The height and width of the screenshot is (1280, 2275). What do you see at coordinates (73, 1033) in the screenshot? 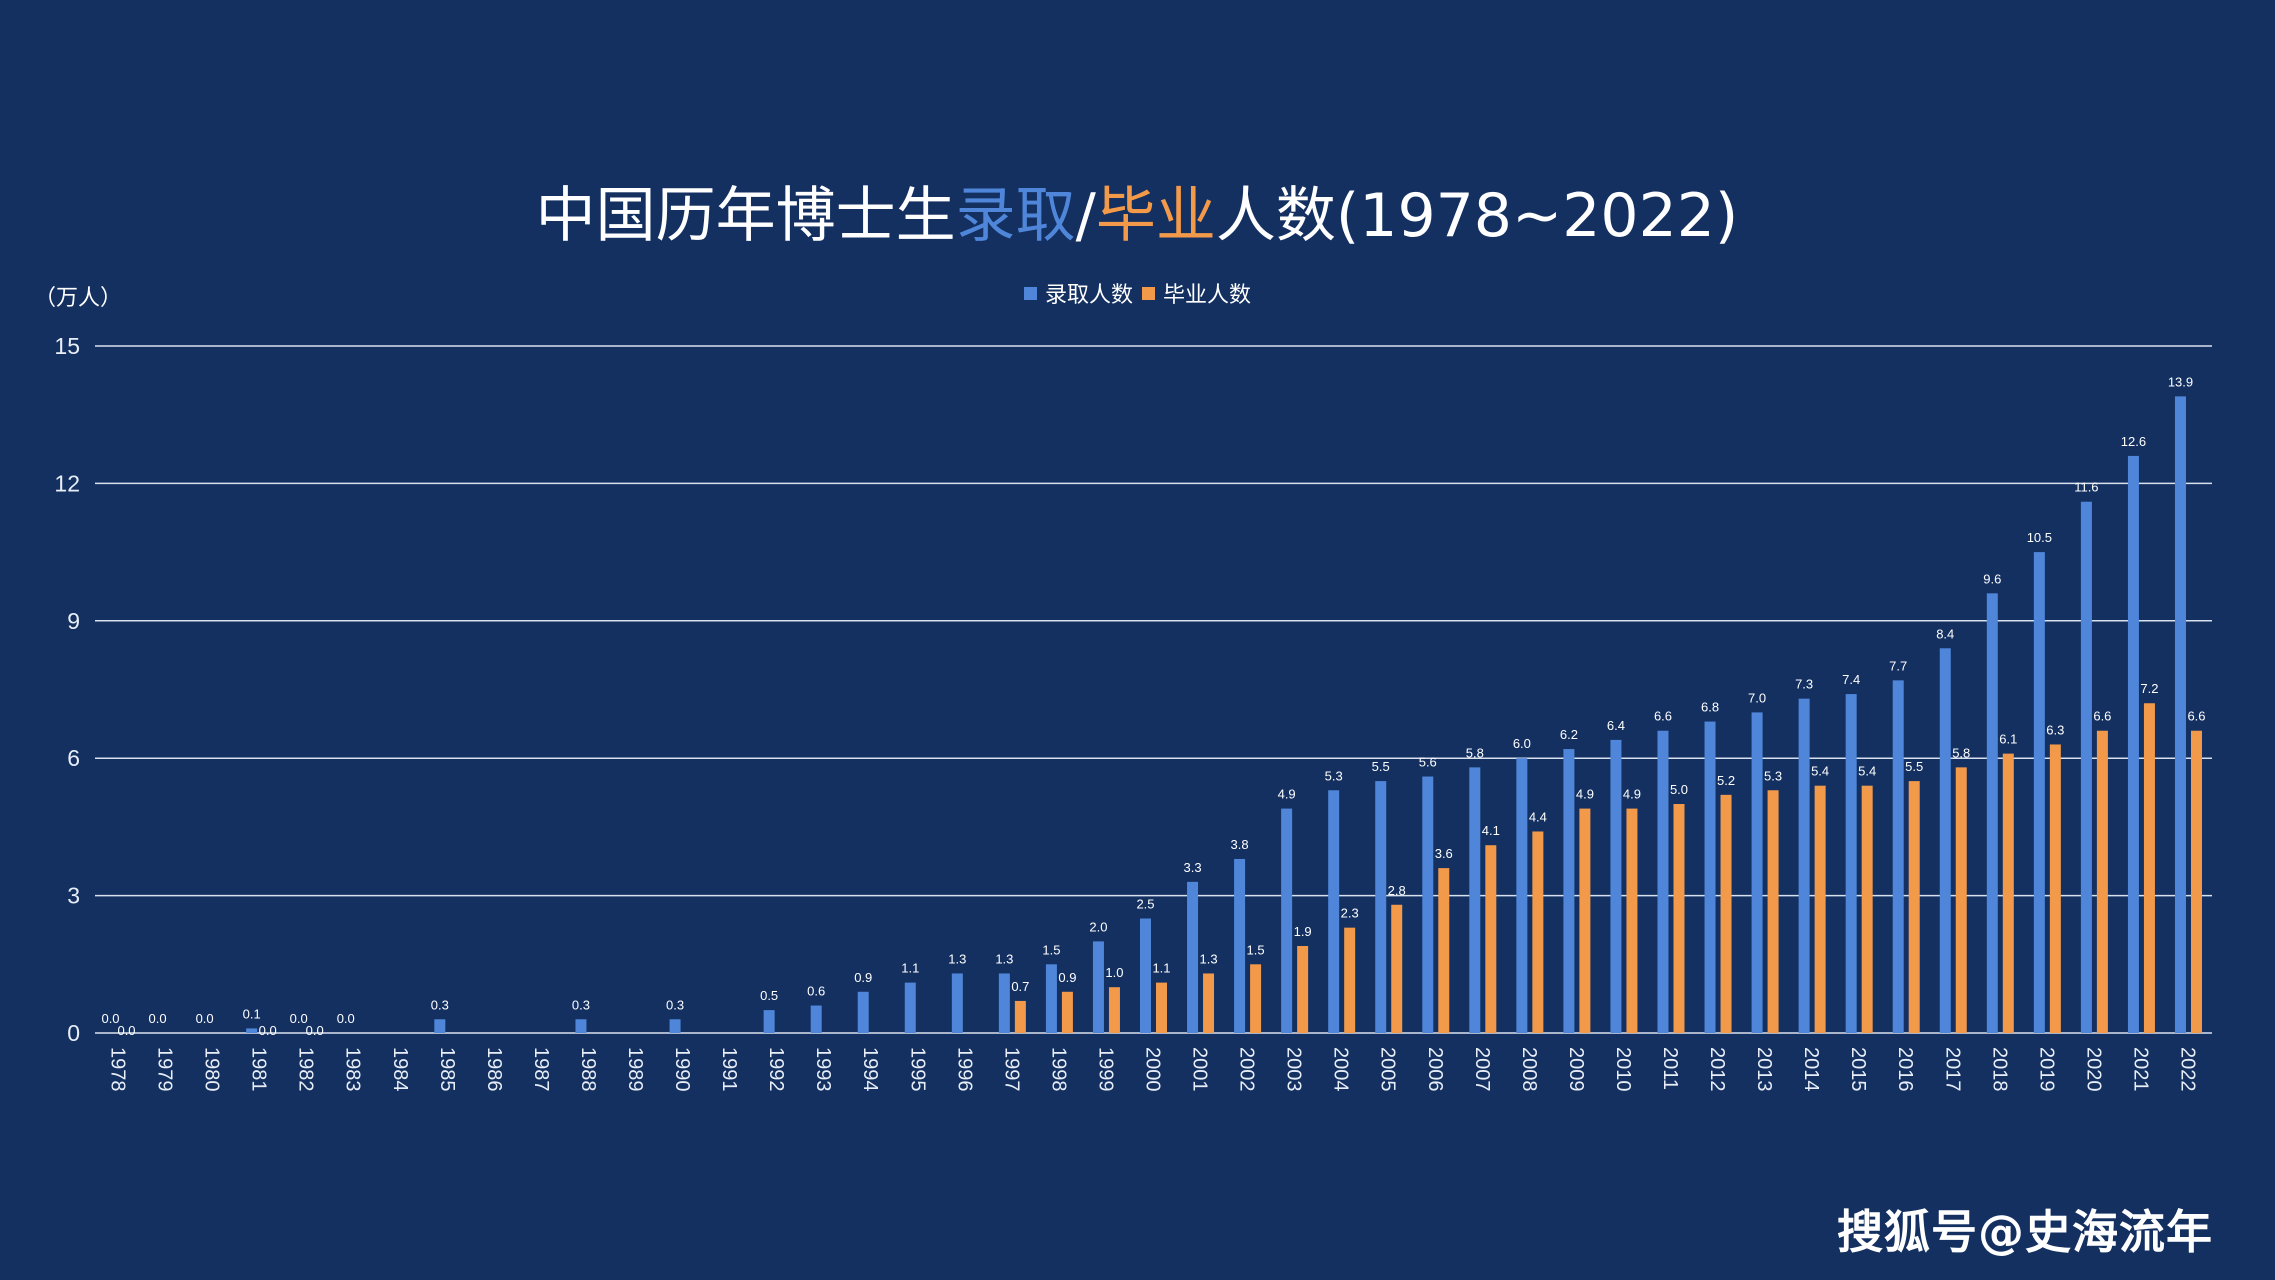
I see `y-tick-label: 0` at bounding box center [73, 1033].